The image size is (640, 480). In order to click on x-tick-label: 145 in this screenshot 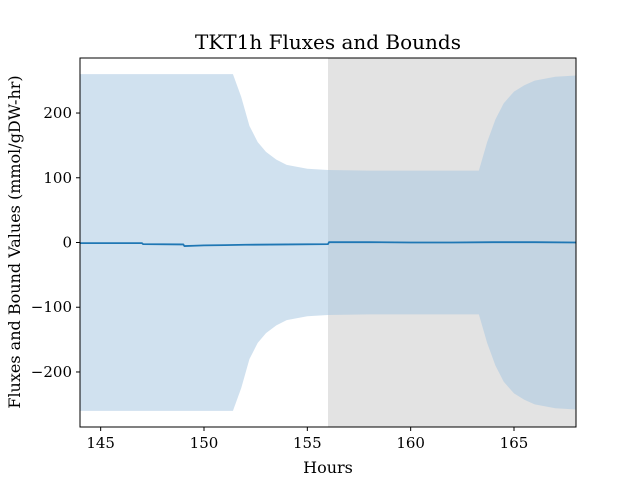, I will do `click(100, 443)`.